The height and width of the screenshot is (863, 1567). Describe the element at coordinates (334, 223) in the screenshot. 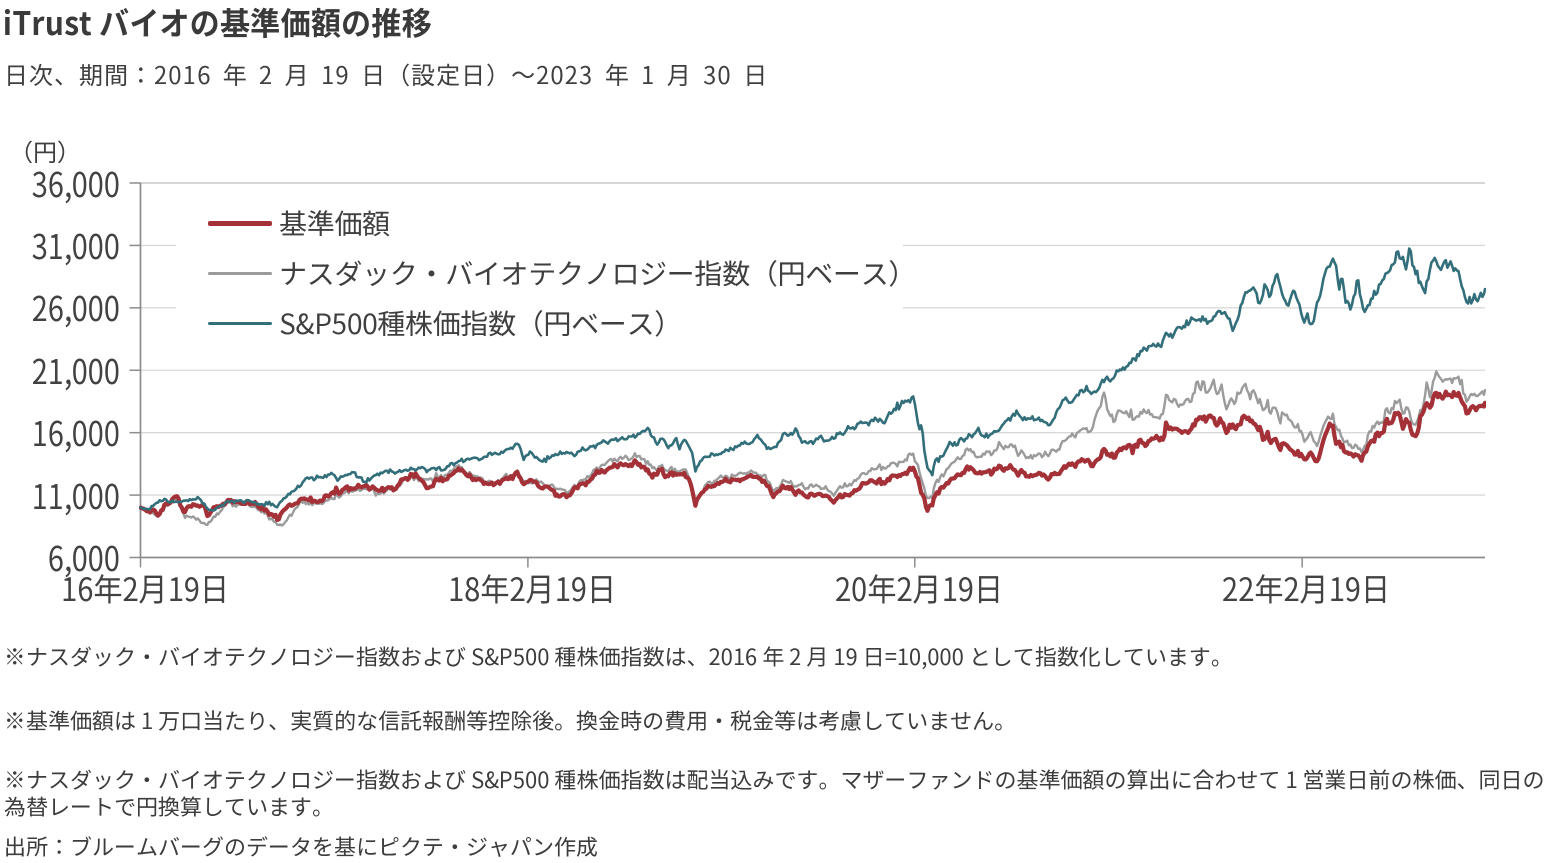

I see `legend-label: 基準価額` at that location.